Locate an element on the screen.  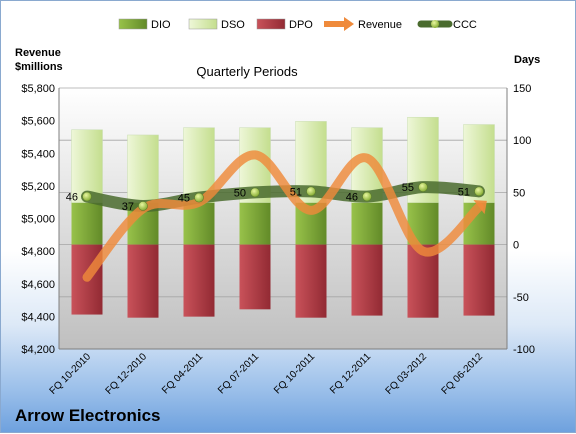
right-tick-label: 150 is located at coordinates (522, 89).